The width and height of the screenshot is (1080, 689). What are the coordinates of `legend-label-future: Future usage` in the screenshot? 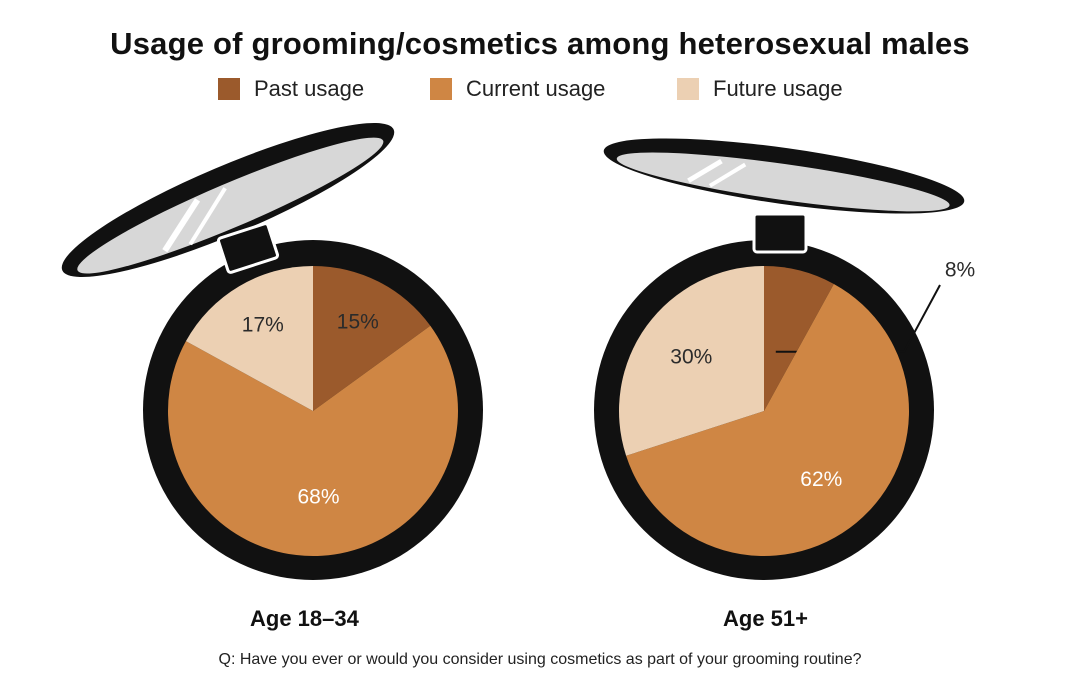 It's located at (778, 88).